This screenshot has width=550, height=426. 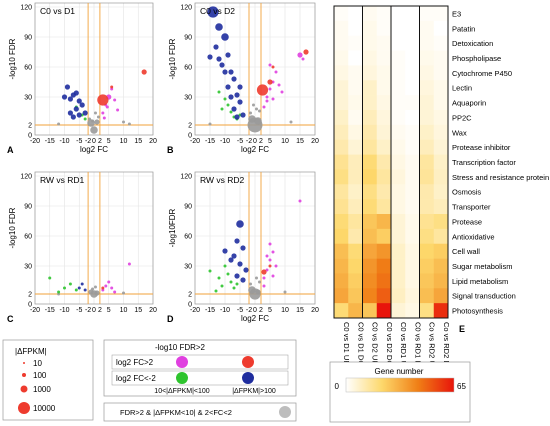 I want to click on heatmap-row-label: Phospholipase, so click(x=476, y=58).